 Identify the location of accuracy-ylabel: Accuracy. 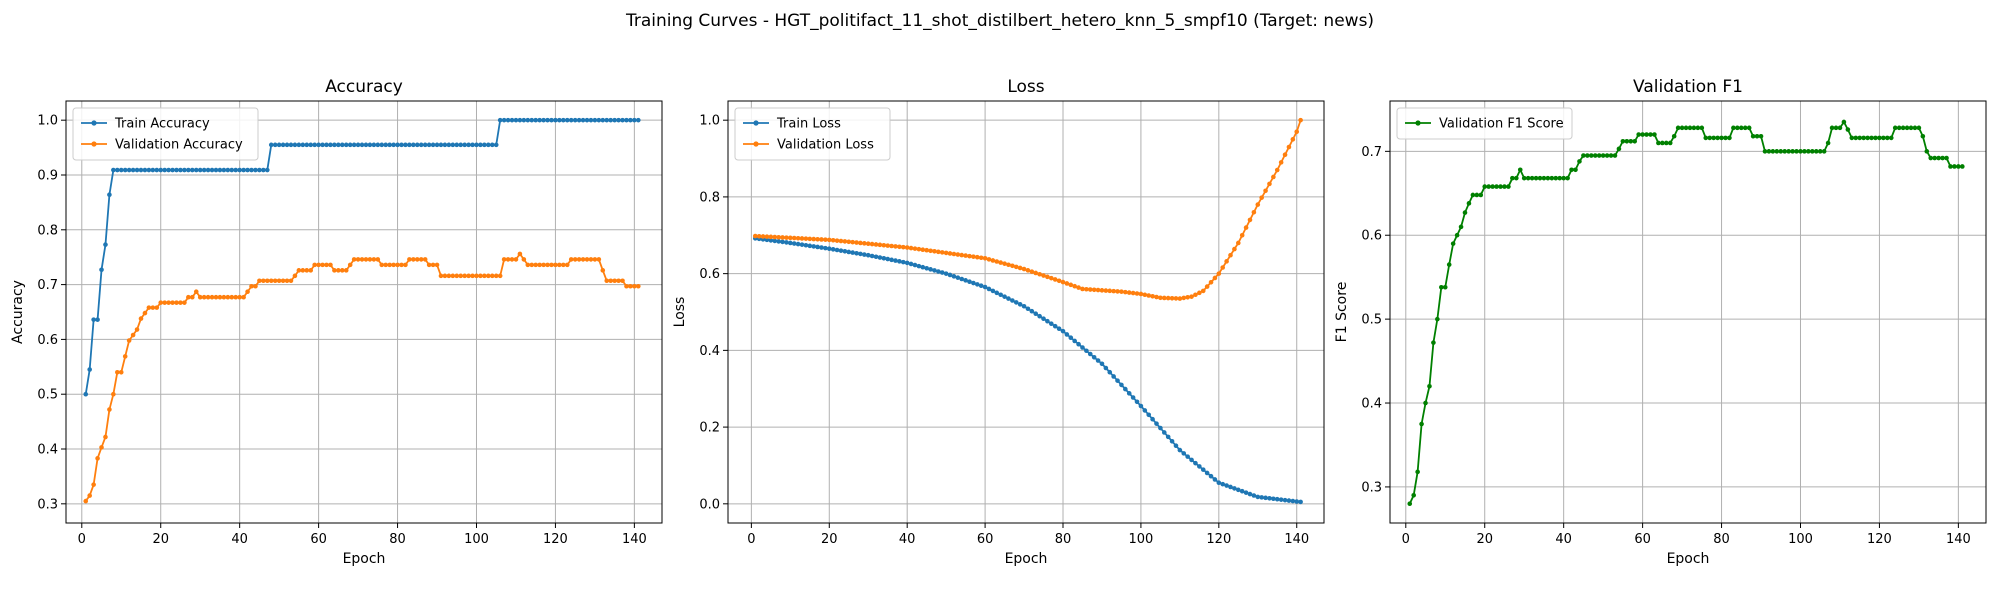
(18, 312).